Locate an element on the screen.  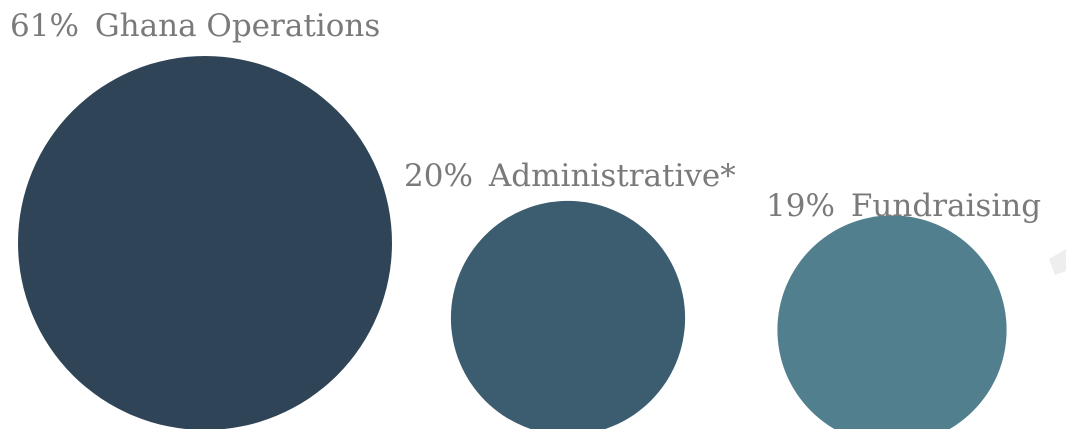
corner-decoration-mark is located at coordinates (1057, 262).